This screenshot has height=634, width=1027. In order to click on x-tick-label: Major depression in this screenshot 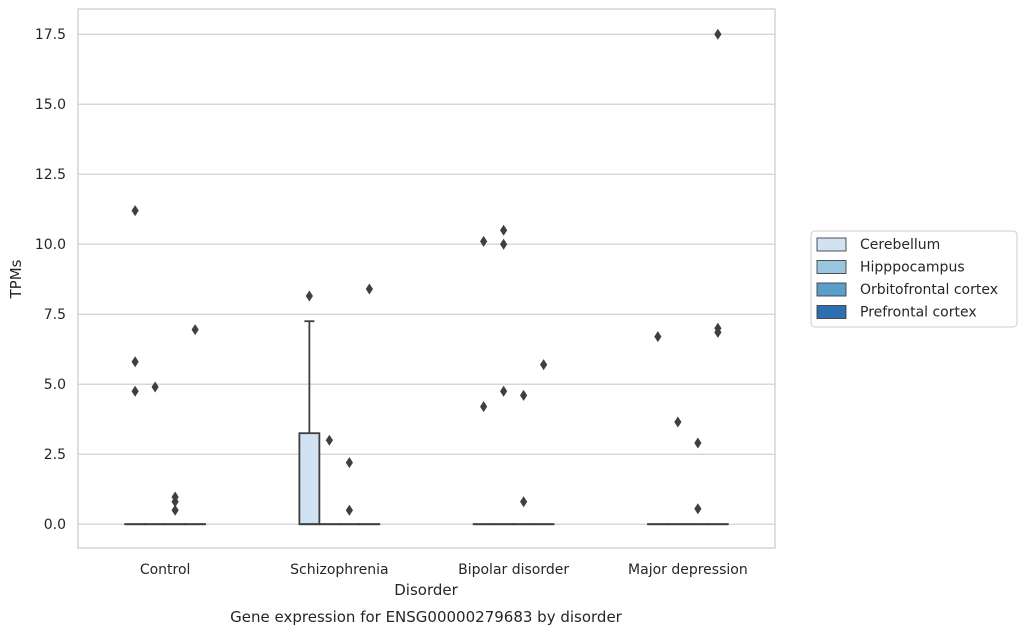, I will do `click(688, 570)`.